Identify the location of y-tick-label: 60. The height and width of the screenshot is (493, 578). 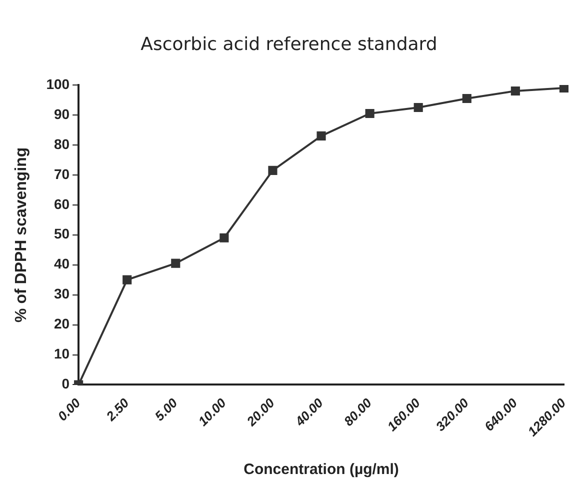
(62, 204).